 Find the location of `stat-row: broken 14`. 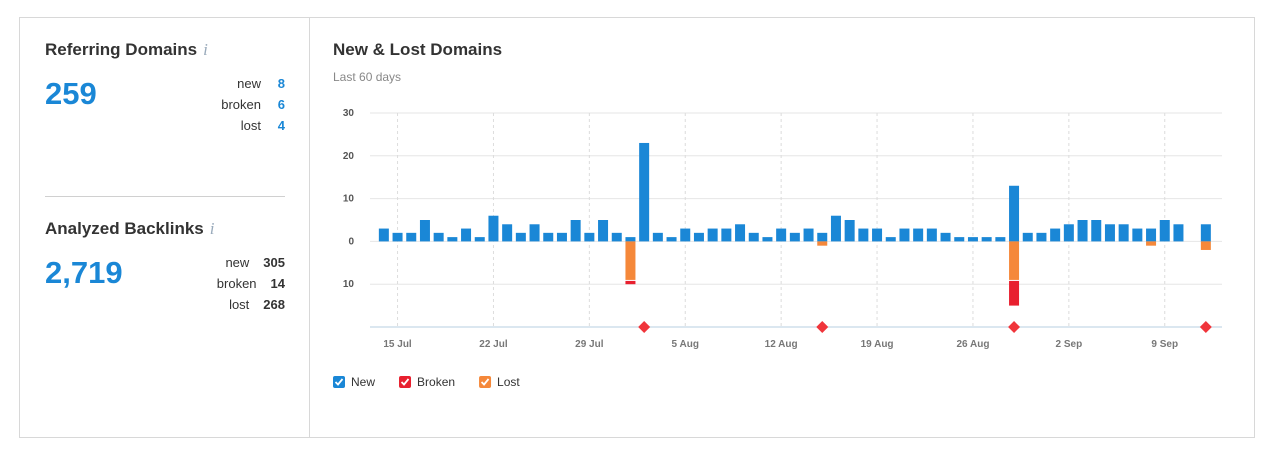

stat-row: broken 14 is located at coordinates (251, 286).